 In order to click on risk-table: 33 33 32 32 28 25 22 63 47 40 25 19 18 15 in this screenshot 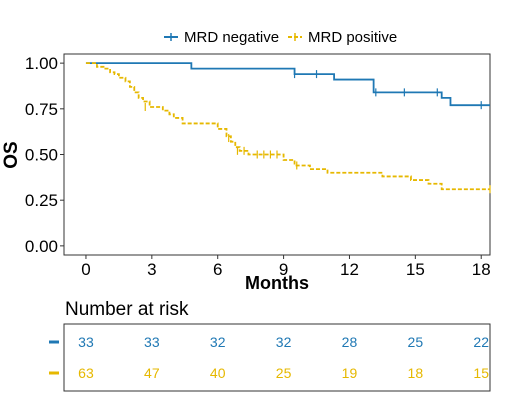, I will do `click(269, 357)`.